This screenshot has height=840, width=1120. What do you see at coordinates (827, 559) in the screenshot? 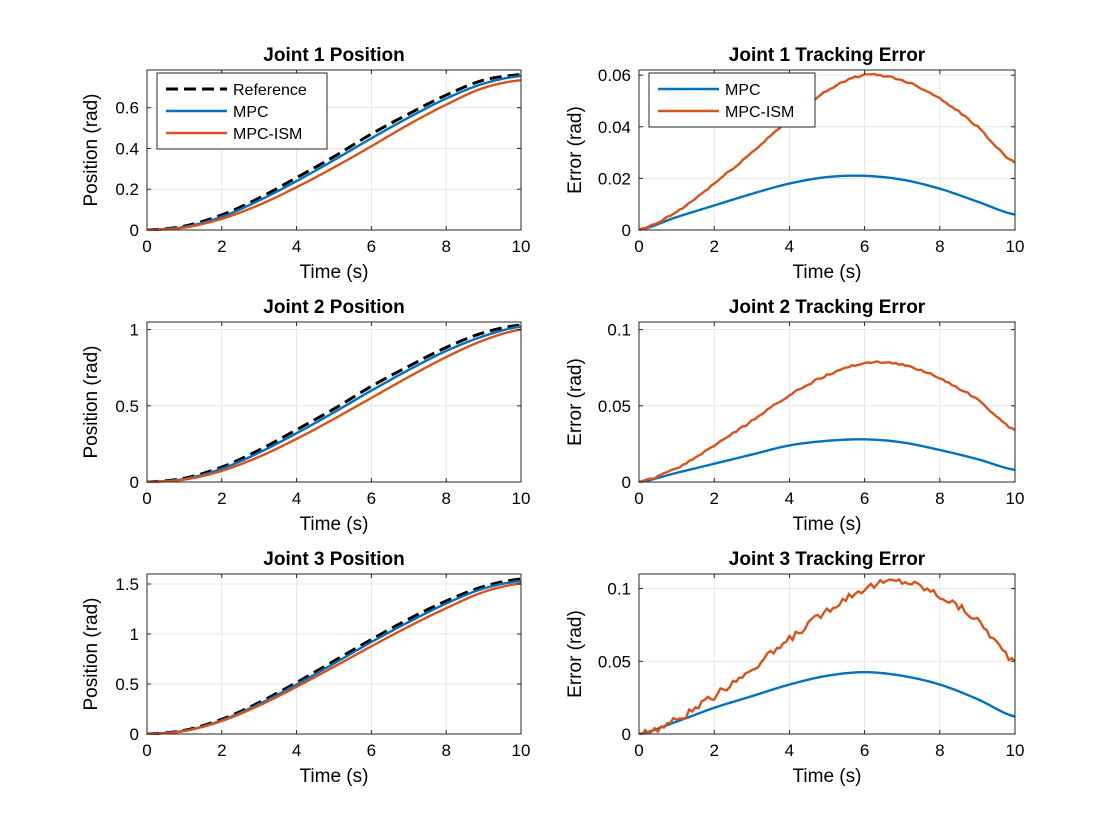
I see `chart-title: Joint 3 Tracking Error` at bounding box center [827, 559].